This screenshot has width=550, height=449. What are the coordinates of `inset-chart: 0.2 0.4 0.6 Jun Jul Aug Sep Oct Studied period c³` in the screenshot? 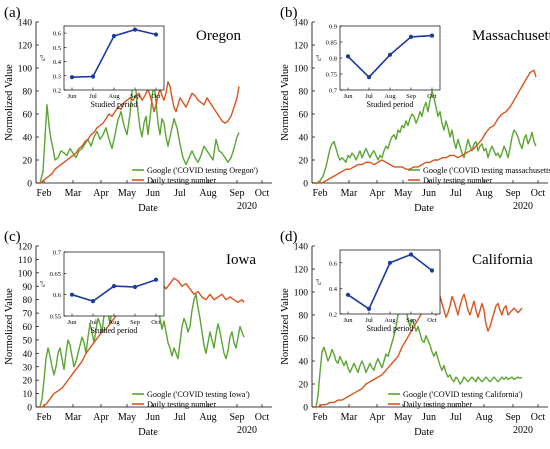 It's located at (377, 291).